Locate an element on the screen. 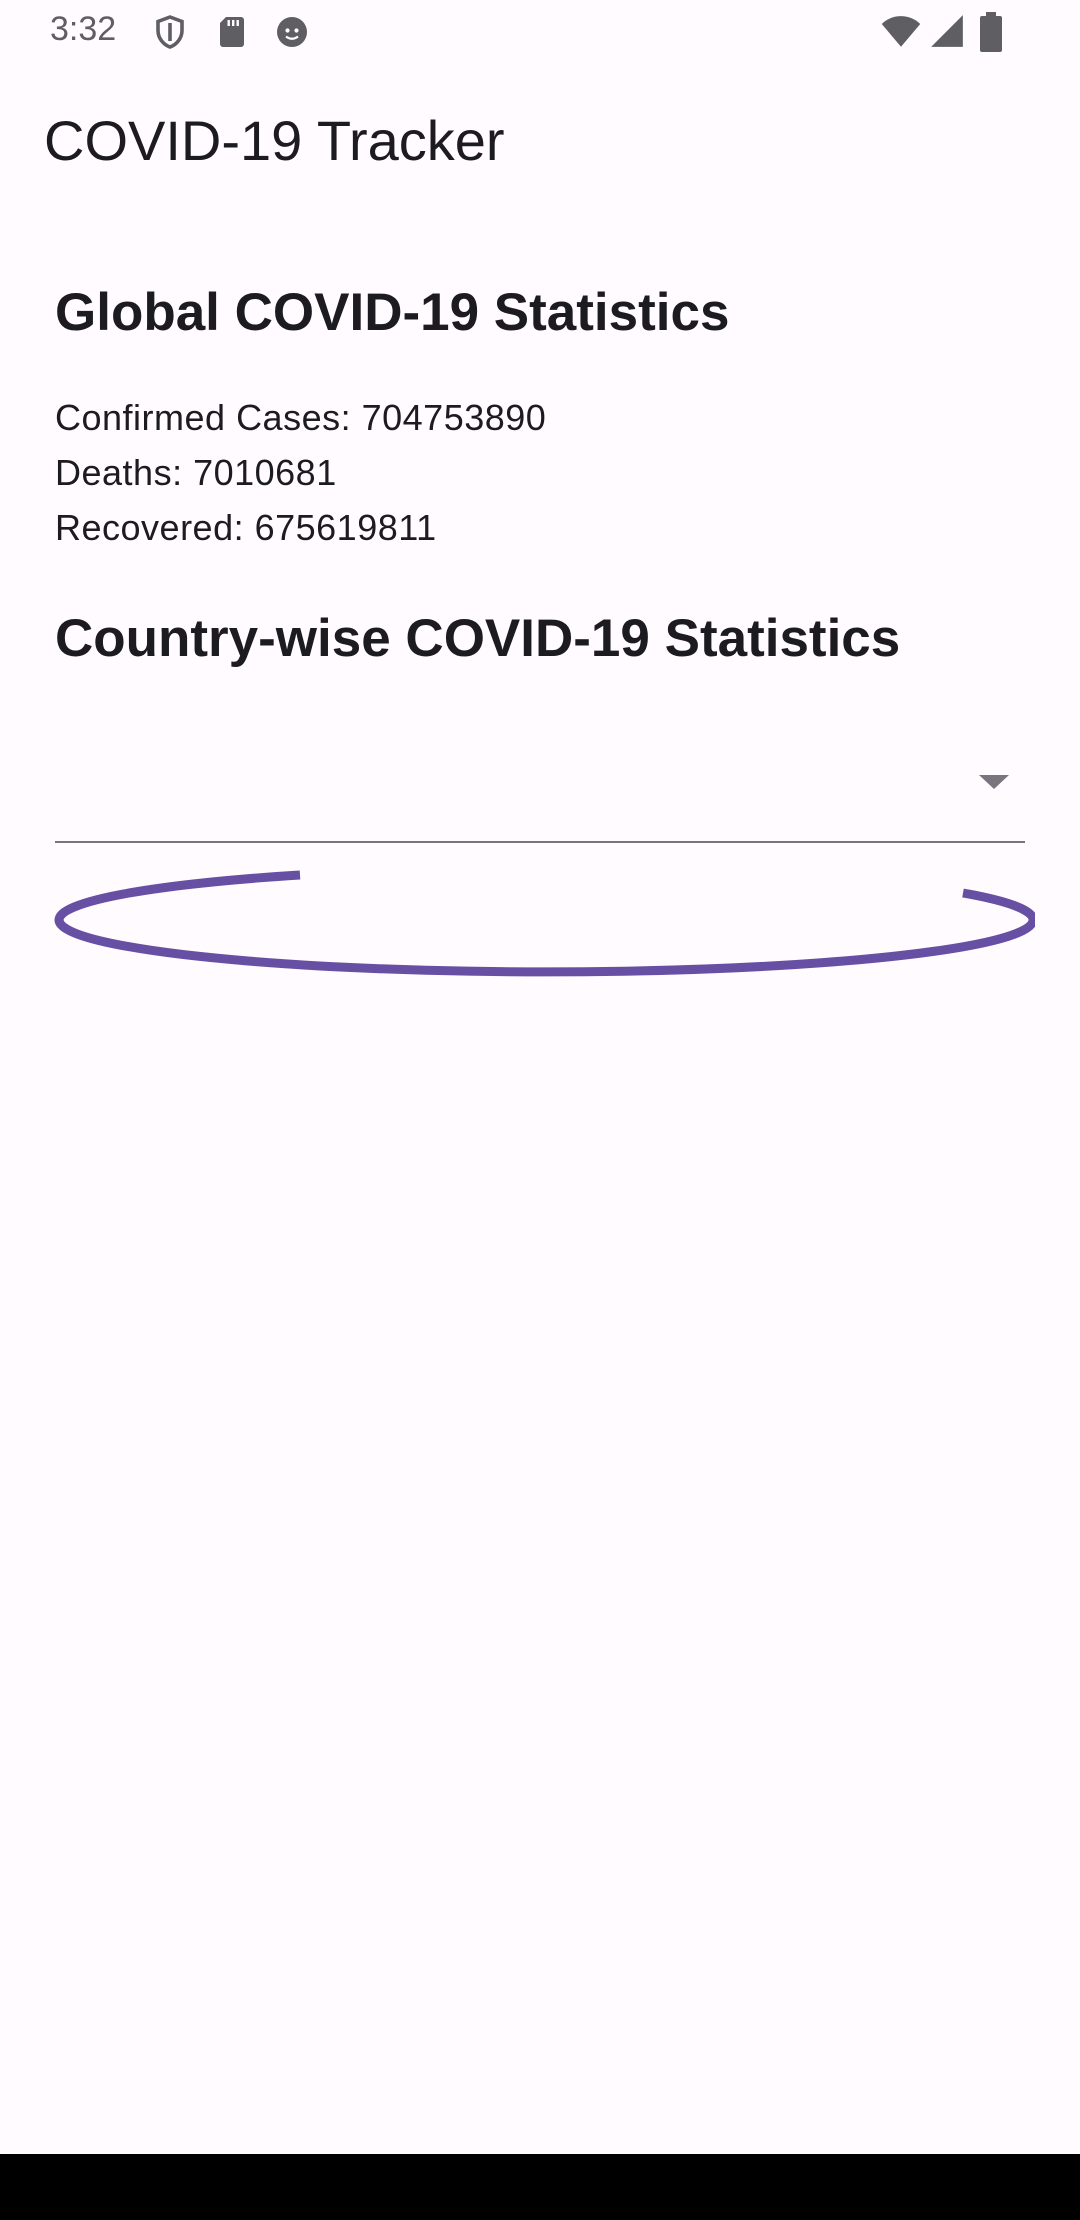 The height and width of the screenshot is (2220, 1080). status-bar: 3:32 is located at coordinates (540, 32).